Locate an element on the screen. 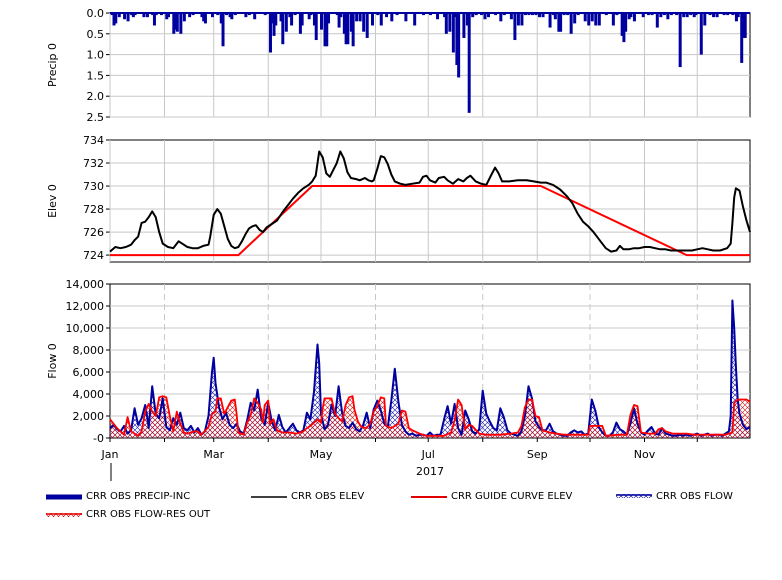 Image resolution: width=782 pixels, height=580 pixels. flow-y-tick-label: 12,000 is located at coordinates (85, 306).